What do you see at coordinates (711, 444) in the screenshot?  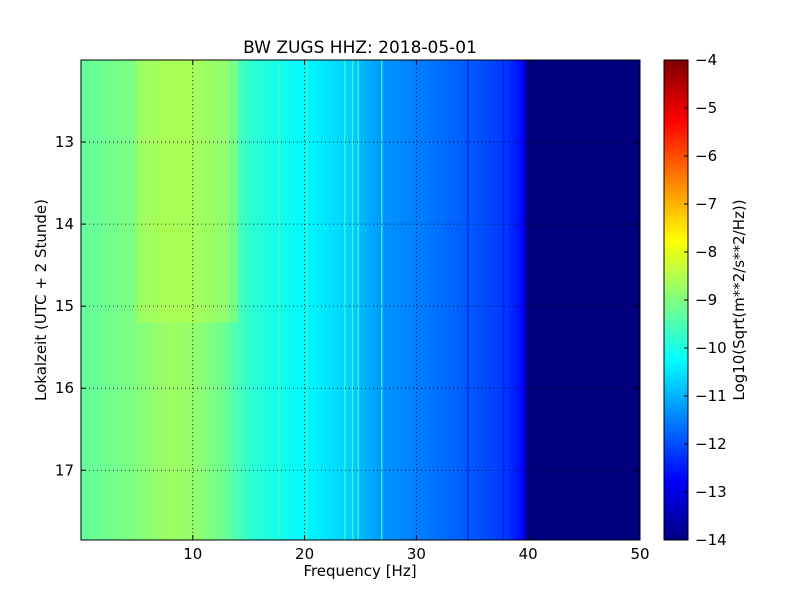 I see `colorbar-tick-label: −12` at bounding box center [711, 444].